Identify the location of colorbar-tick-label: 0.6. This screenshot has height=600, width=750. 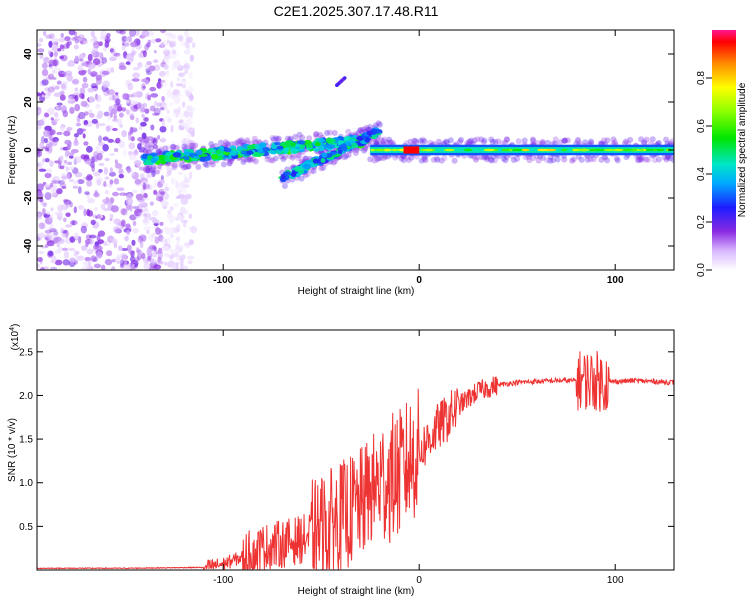
(701, 126).